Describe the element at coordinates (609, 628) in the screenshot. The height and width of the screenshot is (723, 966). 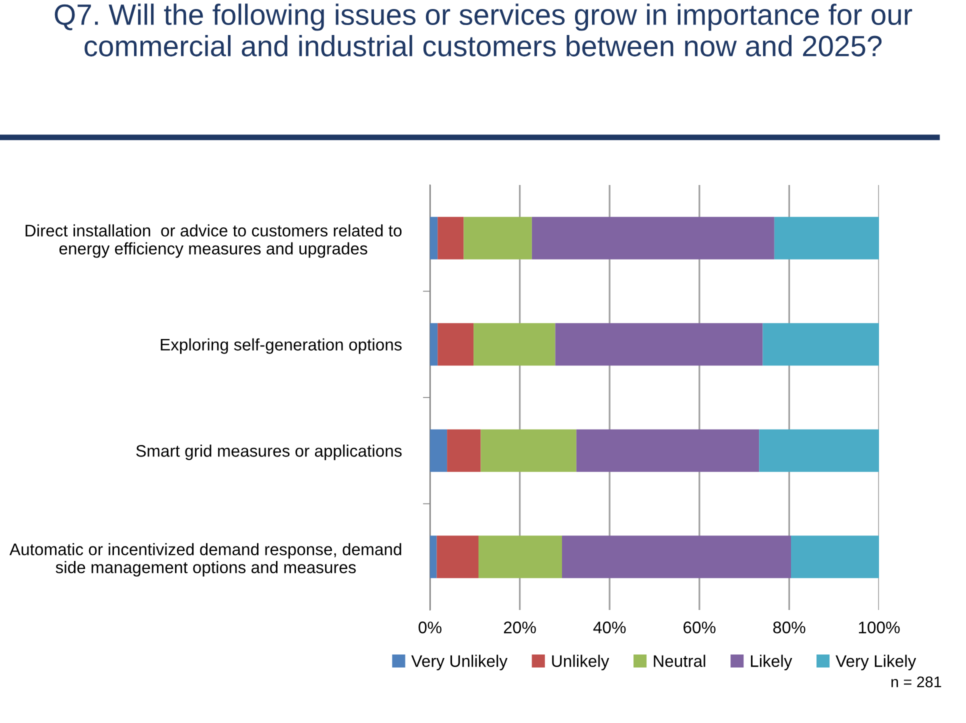
I see `x-tick-label: 40%` at that location.